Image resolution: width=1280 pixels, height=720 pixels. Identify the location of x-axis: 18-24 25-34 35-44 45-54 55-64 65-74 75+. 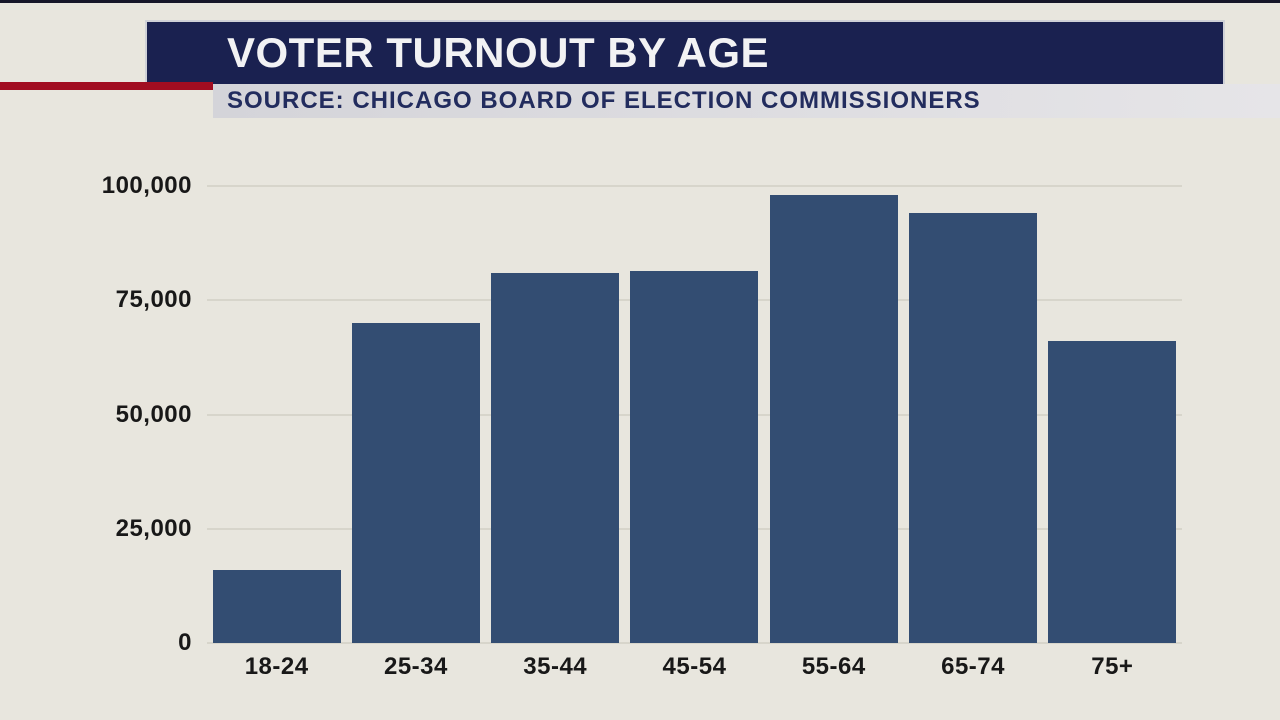
(694, 667).